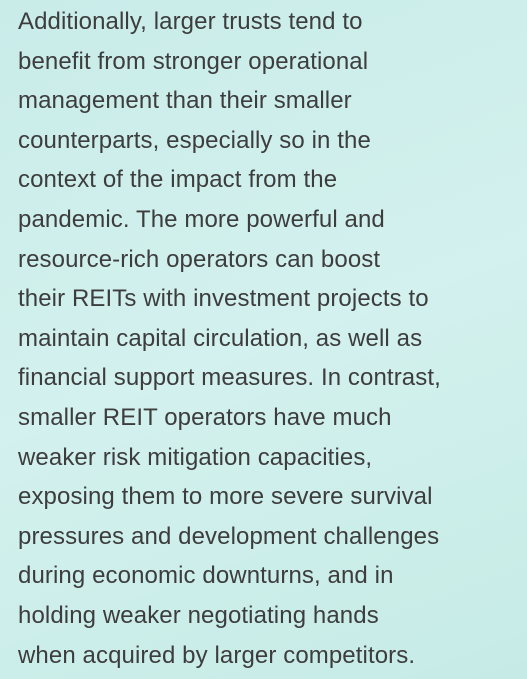 The image size is (527, 679). What do you see at coordinates (206, 576) in the screenshot?
I see `text-line: during economic downturns, and in` at bounding box center [206, 576].